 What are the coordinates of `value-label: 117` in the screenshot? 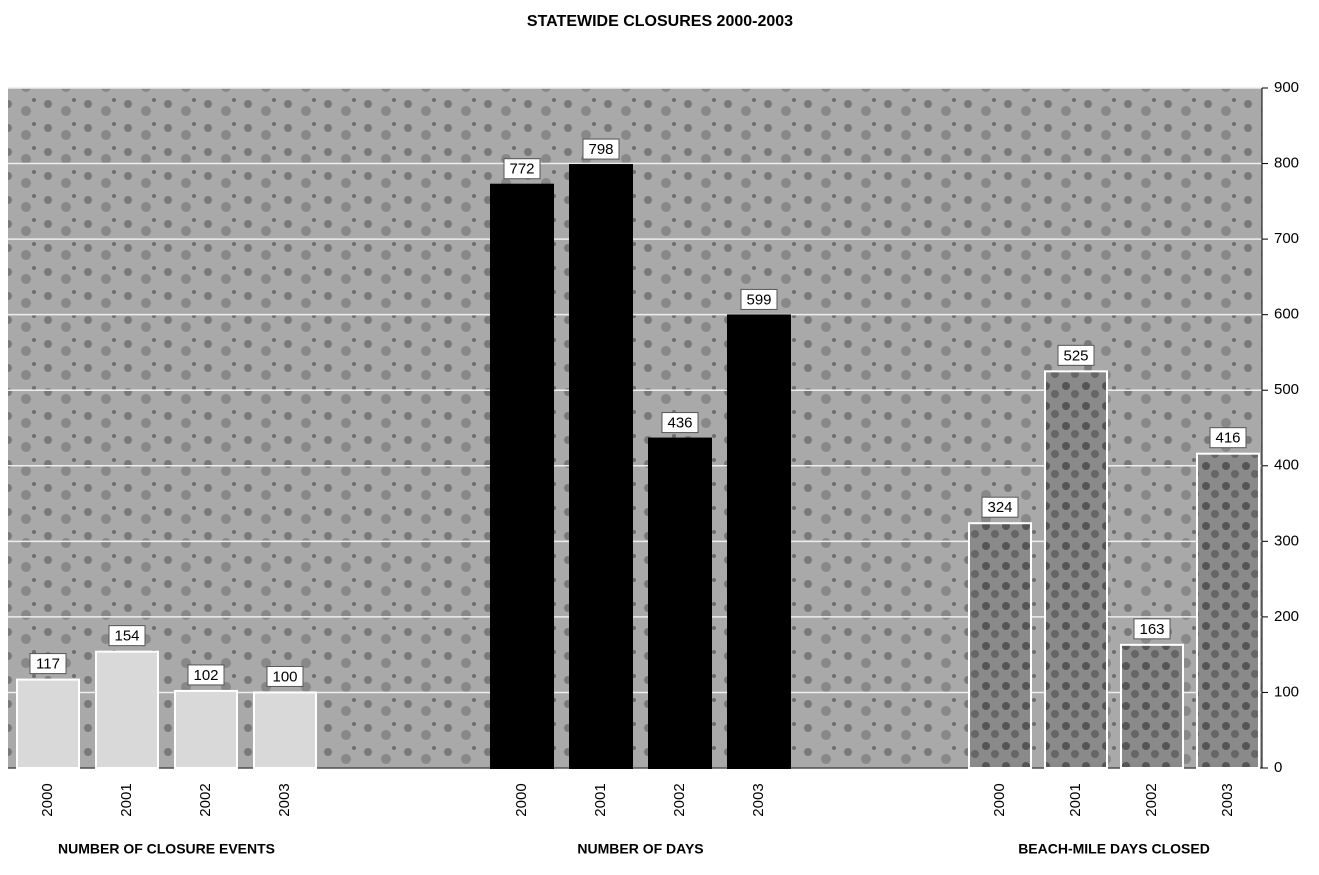 It's located at (48, 664).